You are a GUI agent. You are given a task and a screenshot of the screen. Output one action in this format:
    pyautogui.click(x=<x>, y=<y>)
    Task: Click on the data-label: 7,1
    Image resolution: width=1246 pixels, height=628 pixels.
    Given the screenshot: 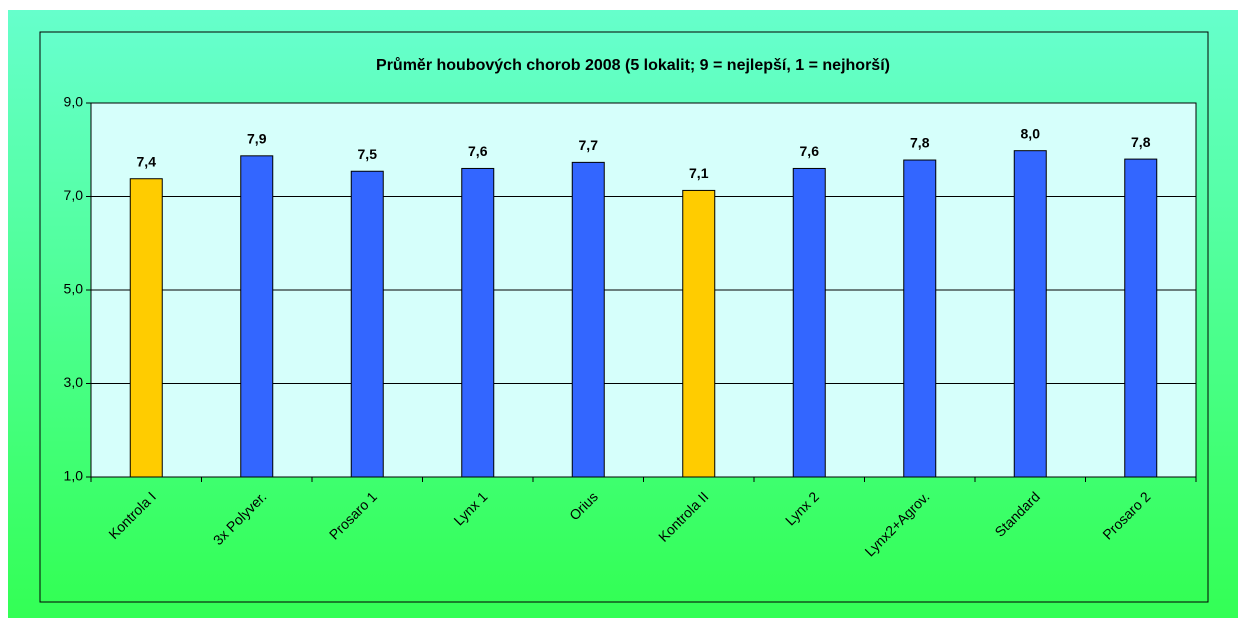 What is the action you would take?
    pyautogui.click(x=699, y=173)
    